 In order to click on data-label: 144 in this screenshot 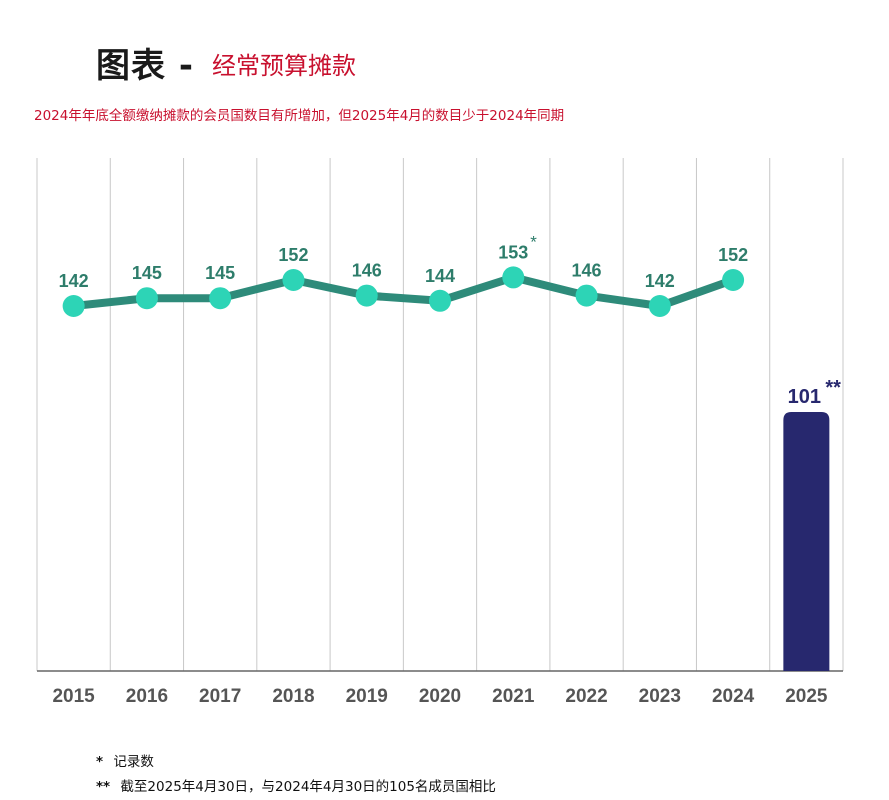, I will do `click(440, 276)`.